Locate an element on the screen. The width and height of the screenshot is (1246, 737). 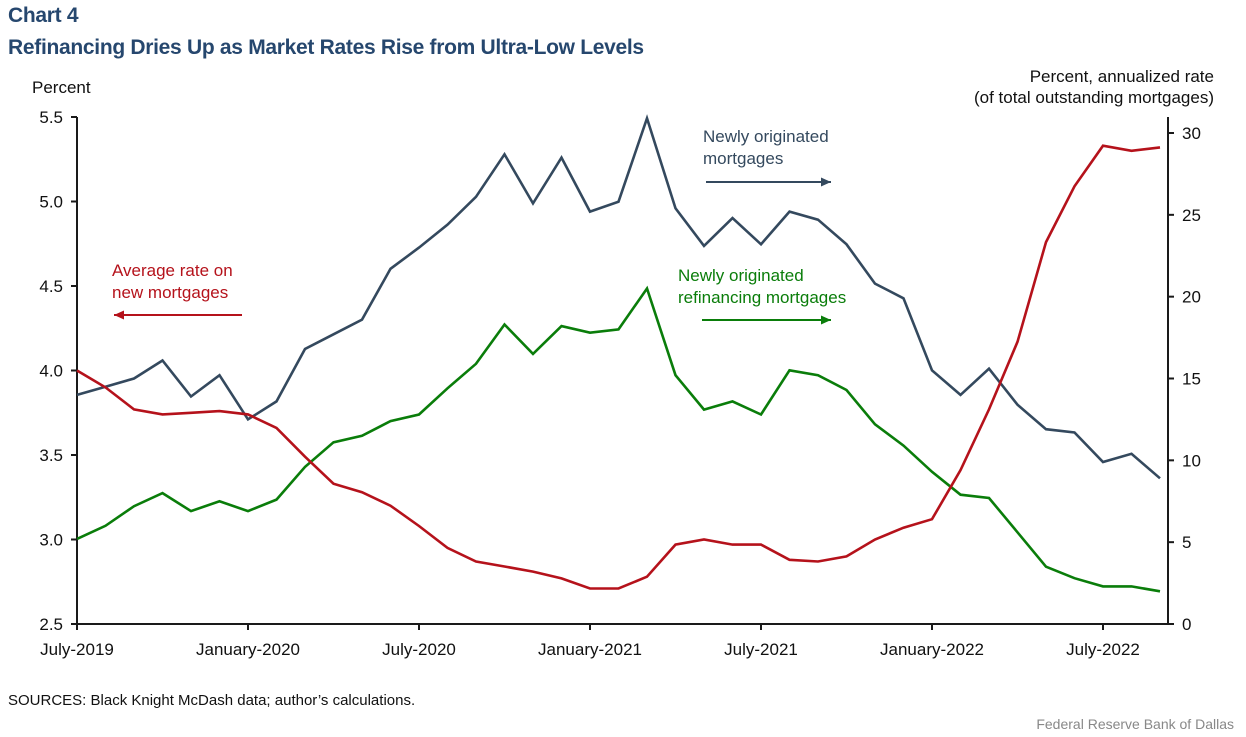
left-axis-tick-label: 3.5 is located at coordinates (51, 455).